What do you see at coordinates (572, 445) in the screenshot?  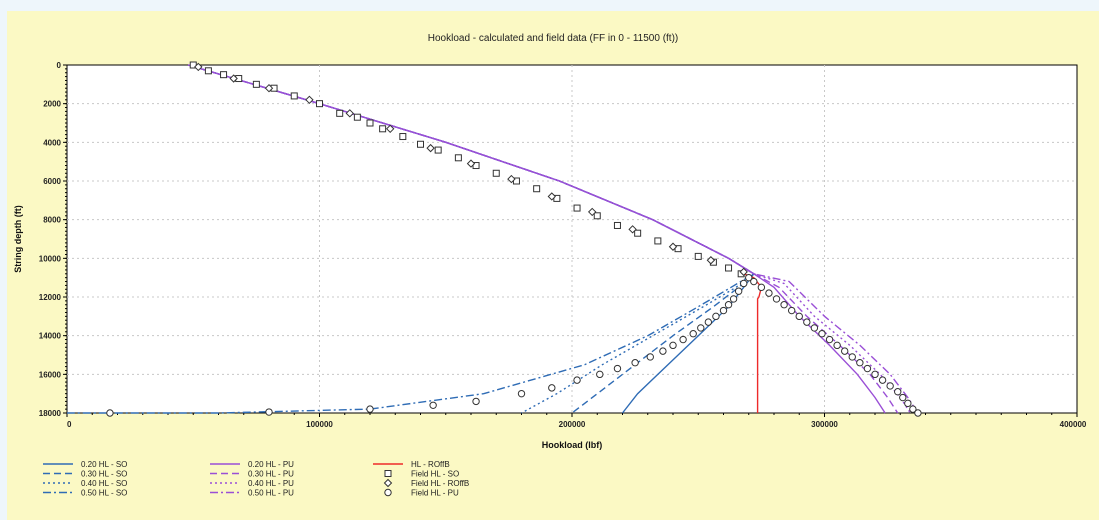 I see `x-axis-label: Hookload (lbf)` at bounding box center [572, 445].